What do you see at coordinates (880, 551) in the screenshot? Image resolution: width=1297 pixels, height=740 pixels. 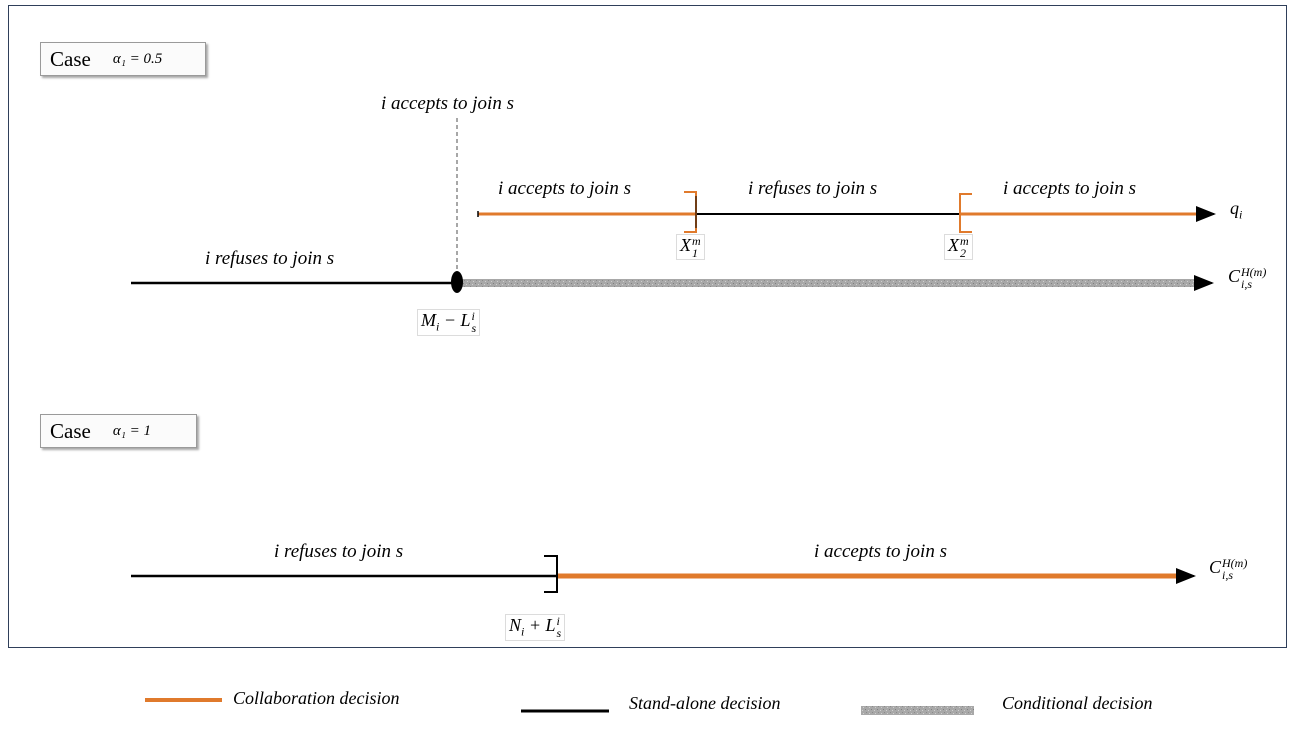 I see `case2-accept-label: i accepts to join s` at bounding box center [880, 551].